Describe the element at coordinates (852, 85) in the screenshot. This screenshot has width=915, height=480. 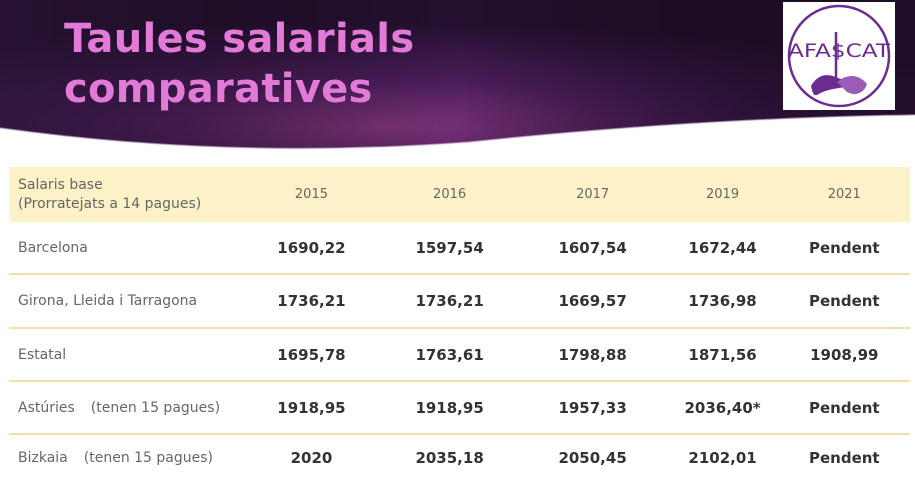
I see `right-hand-icon` at that location.